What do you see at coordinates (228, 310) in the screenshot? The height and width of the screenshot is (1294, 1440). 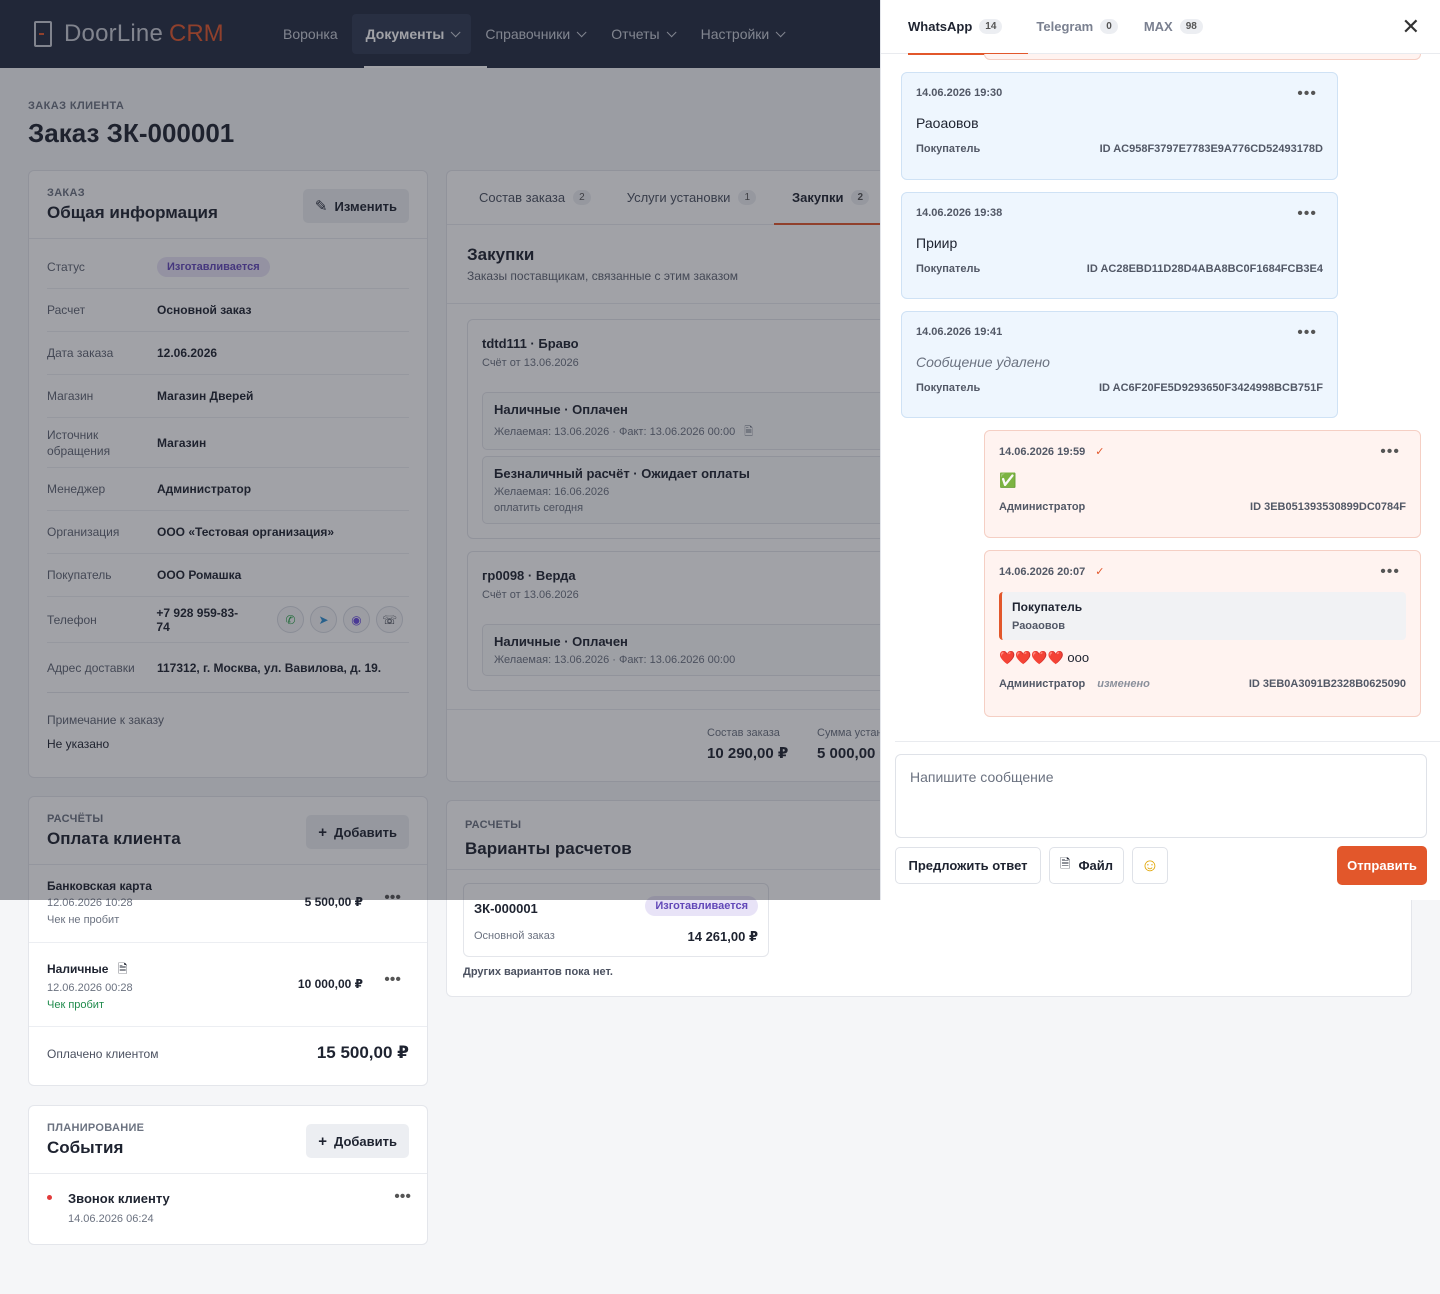 I see `info-row-calc: Расчет Основной заказ` at bounding box center [228, 310].